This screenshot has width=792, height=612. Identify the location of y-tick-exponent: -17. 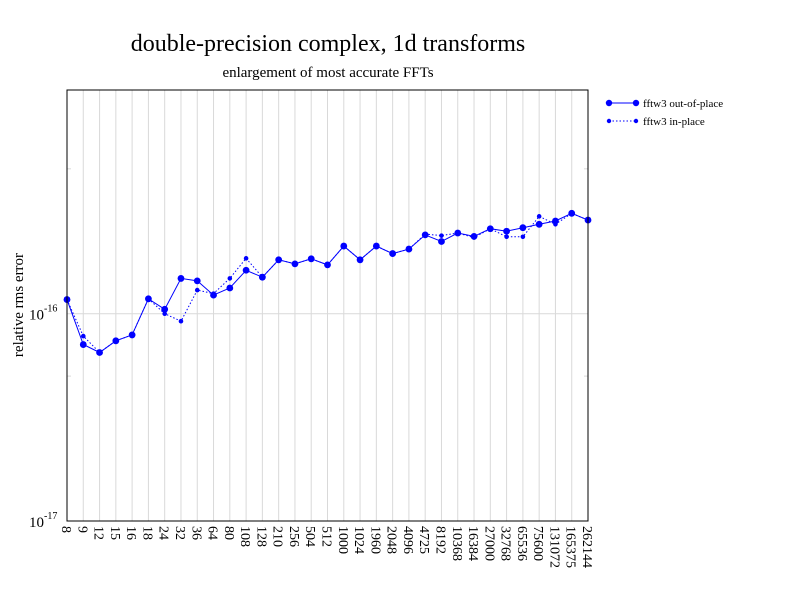
(50, 516).